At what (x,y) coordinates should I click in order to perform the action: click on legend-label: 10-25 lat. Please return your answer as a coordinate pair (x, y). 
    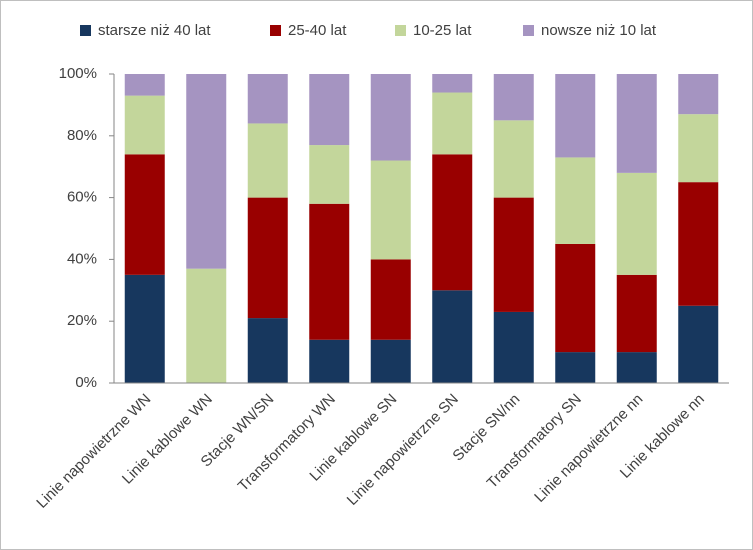
    Looking at the image, I should click on (442, 30).